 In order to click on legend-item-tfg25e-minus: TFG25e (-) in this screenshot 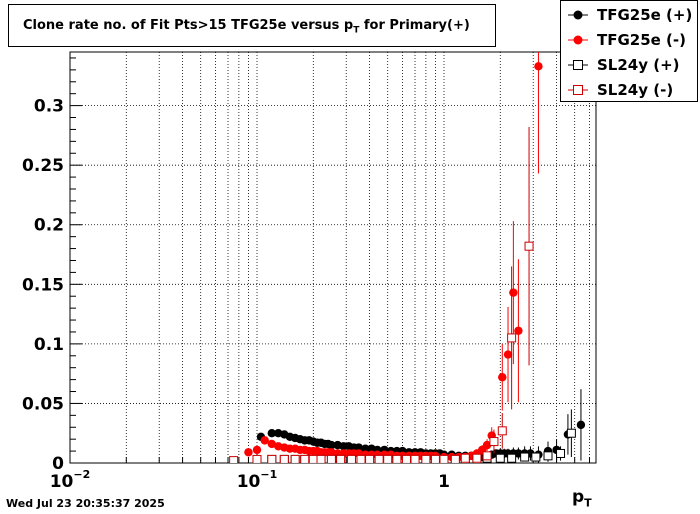, I will do `click(629, 40)`.